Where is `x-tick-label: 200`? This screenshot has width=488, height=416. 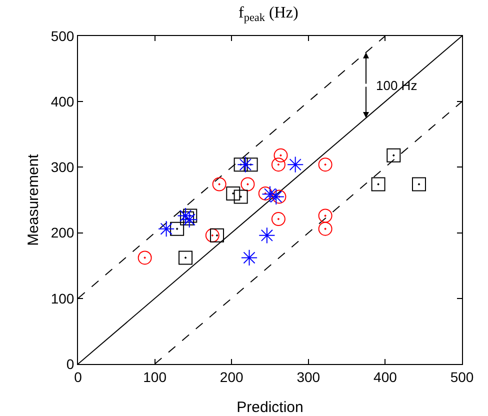
x-tick-label: 200 is located at coordinates (232, 376).